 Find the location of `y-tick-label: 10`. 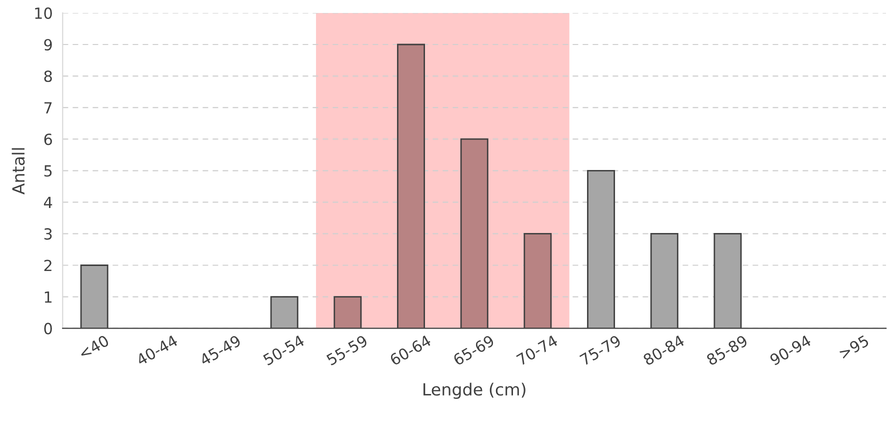

y-tick-label: 10 is located at coordinates (43, 13).